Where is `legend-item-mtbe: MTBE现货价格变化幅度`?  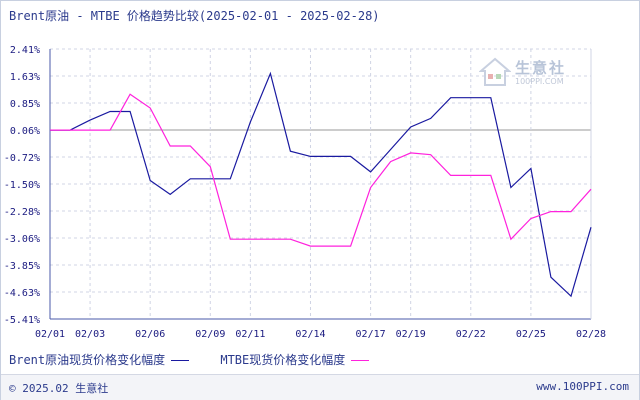 legend-item-mtbe: MTBE现货价格变化幅度 is located at coordinates (295, 359).